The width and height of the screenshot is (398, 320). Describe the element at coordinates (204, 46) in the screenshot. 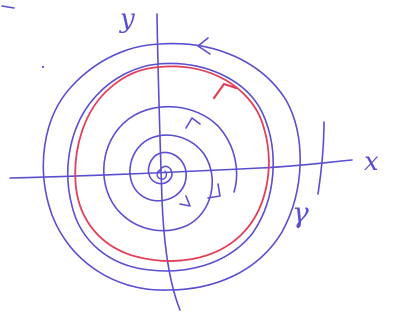

I see `outer-orbit-arrow` at that location.